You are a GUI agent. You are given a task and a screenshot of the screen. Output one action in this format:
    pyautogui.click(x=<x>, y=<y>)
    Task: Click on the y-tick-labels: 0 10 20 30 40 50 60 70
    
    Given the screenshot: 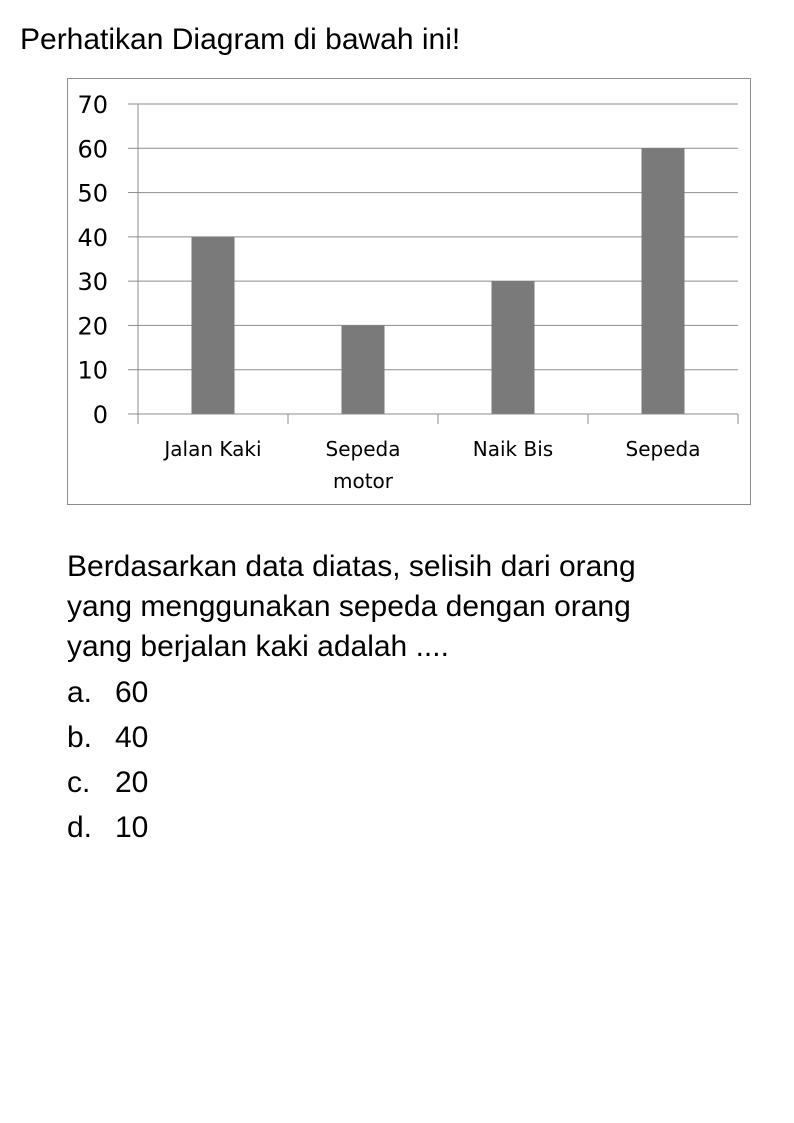 What is the action you would take?
    pyautogui.click(x=92, y=260)
    